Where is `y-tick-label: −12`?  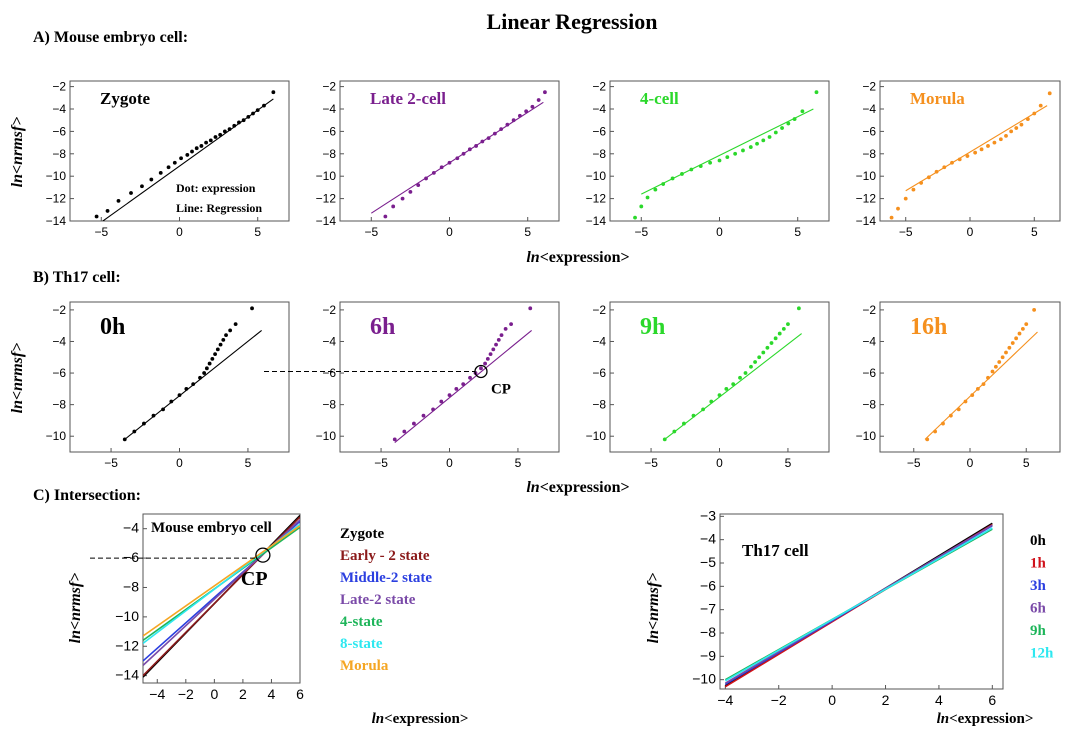 y-tick-label: −12 is located at coordinates (596, 199).